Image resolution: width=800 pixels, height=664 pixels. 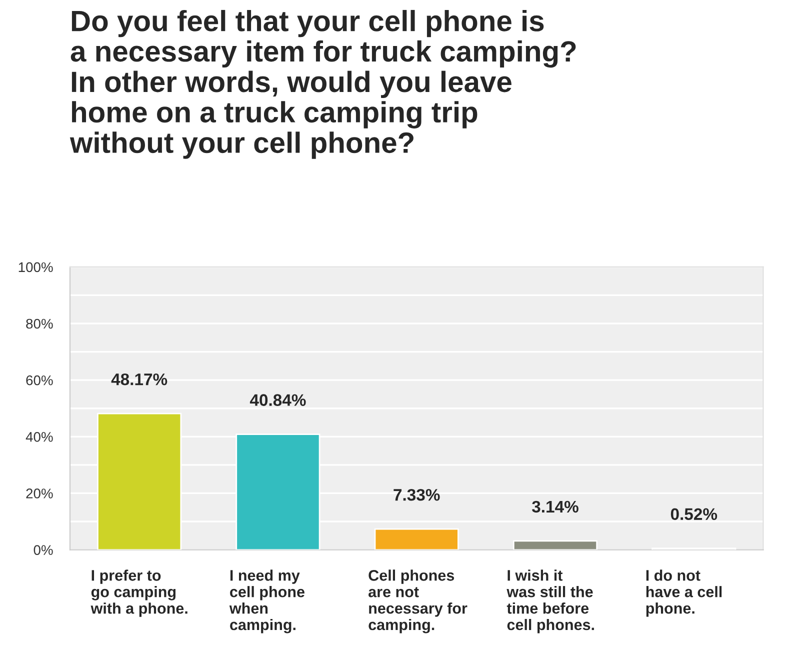 What do you see at coordinates (417, 494) in the screenshot?
I see `data-label: 7.33%` at bounding box center [417, 494].